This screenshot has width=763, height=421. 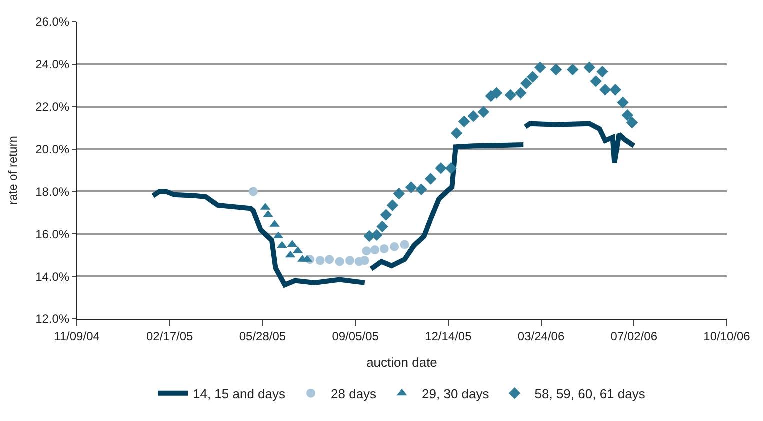 What do you see at coordinates (541, 336) in the screenshot?
I see `x-tick-label: 03/24/06` at bounding box center [541, 336].